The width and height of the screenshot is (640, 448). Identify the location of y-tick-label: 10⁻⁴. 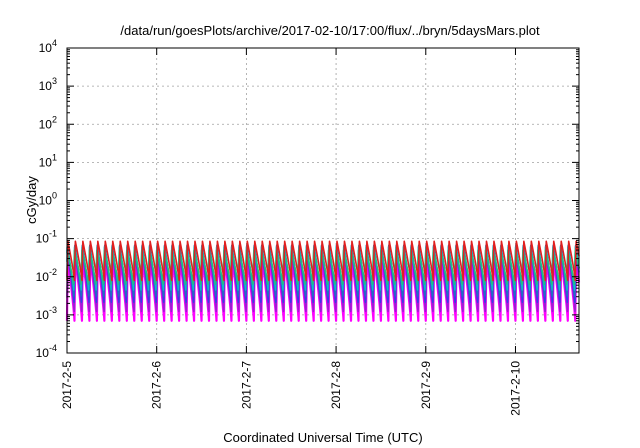
(46, 351).